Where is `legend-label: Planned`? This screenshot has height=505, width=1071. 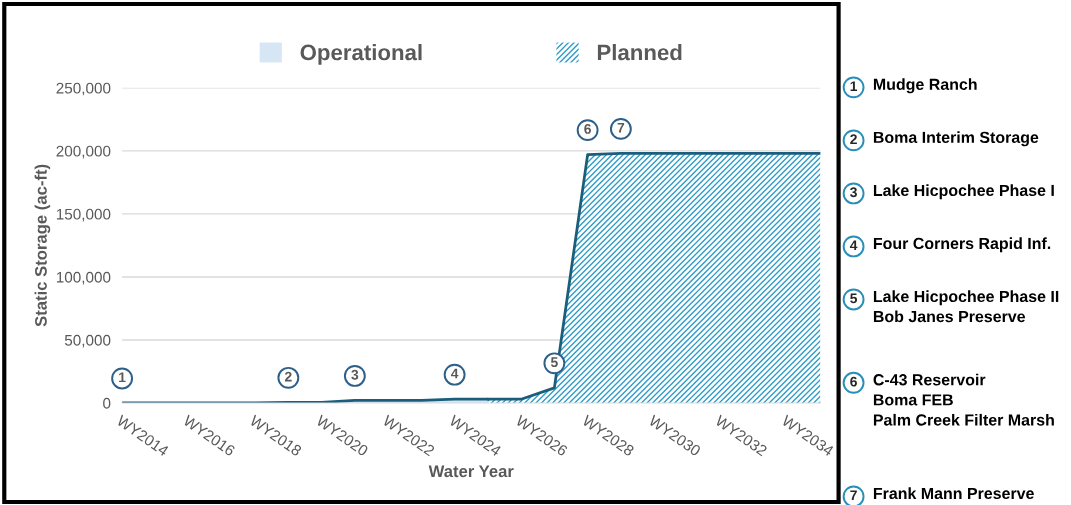
legend-label: Planned is located at coordinates (639, 52).